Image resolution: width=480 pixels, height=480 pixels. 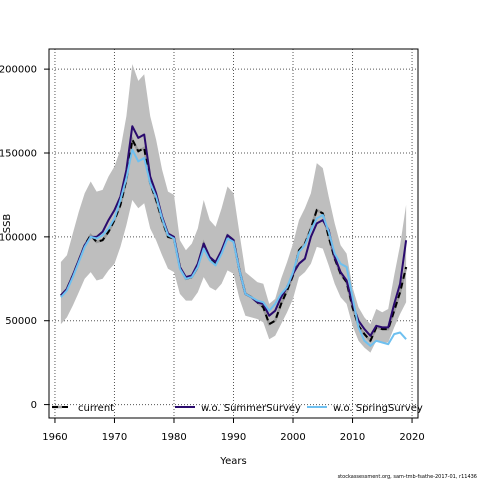 I want to click on y-tick-label: 0, so click(x=34, y=405).